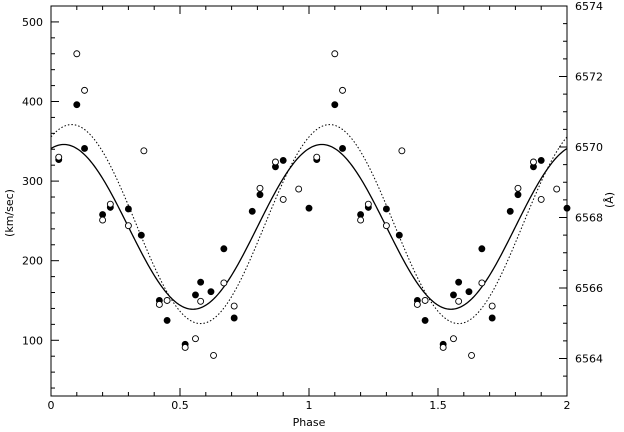 The image size is (624, 432). I want to click on x-tick-label: 1, so click(309, 405).